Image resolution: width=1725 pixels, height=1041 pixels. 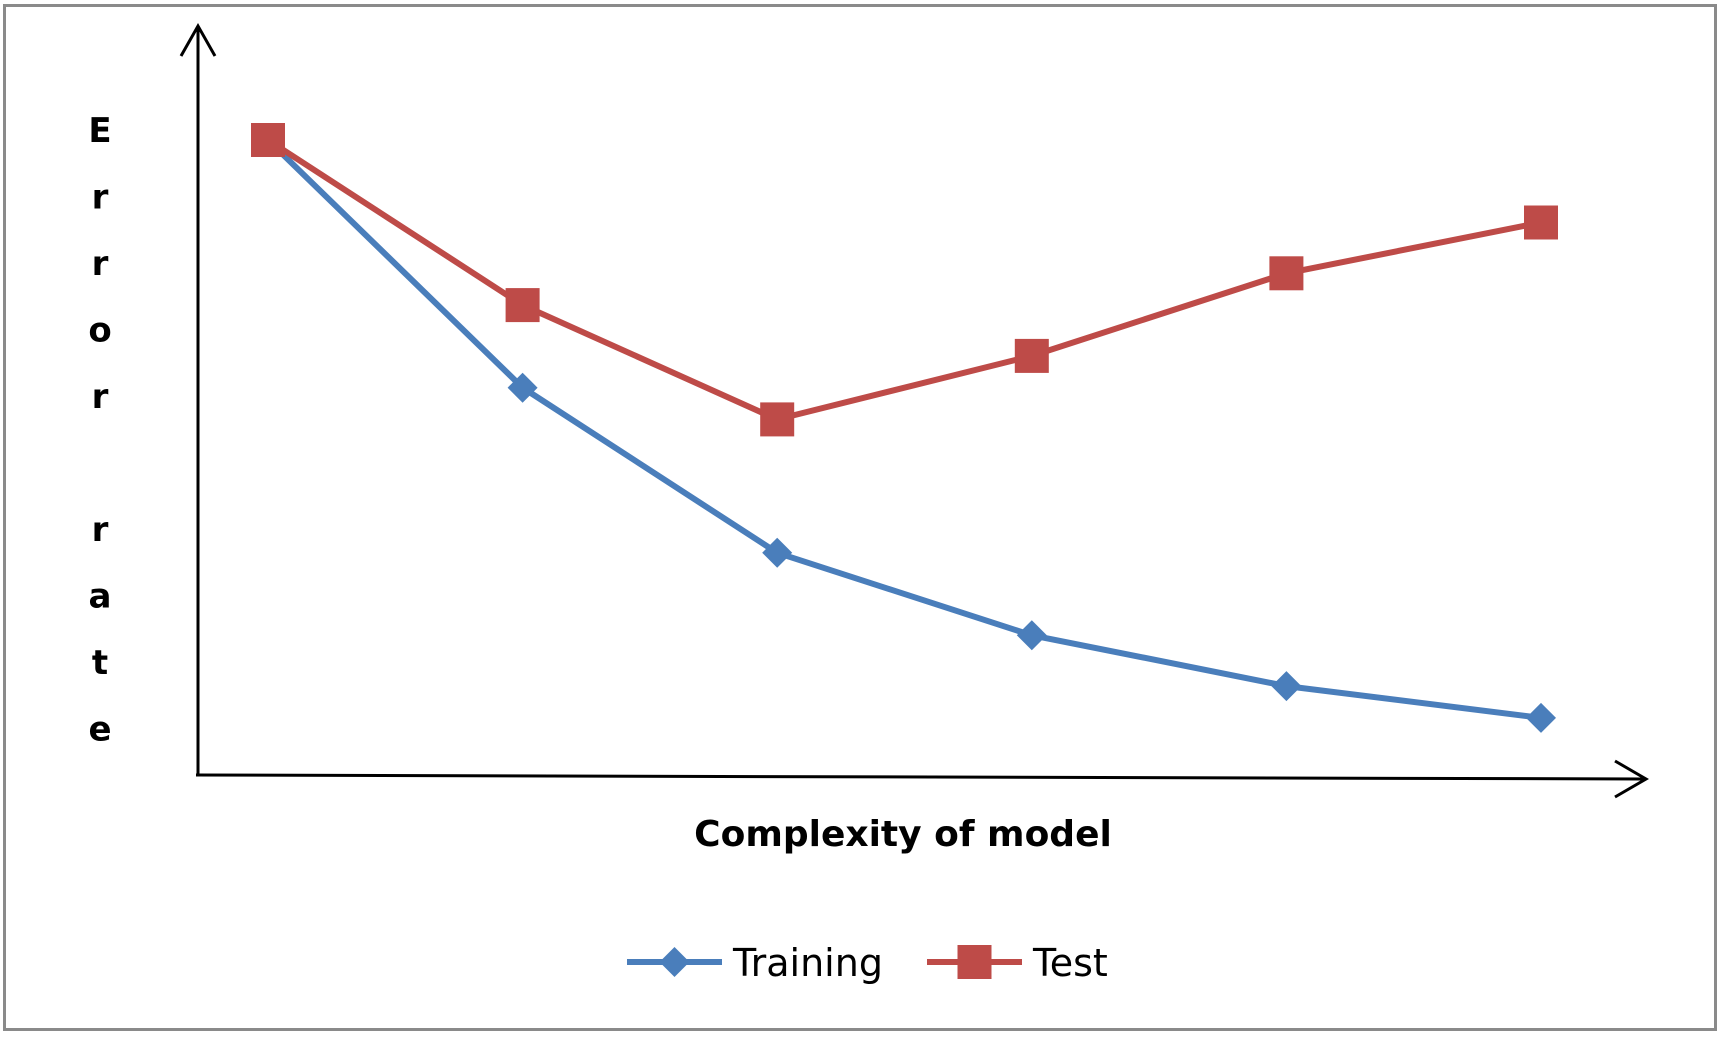 What do you see at coordinates (807, 963) in the screenshot?
I see `legend-label: Training` at bounding box center [807, 963].